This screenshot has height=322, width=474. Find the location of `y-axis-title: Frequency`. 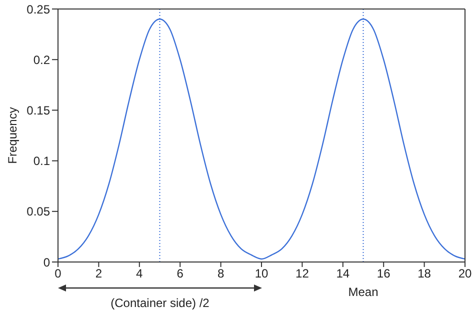

y-axis-title: Frequency is located at coordinates (12, 135).